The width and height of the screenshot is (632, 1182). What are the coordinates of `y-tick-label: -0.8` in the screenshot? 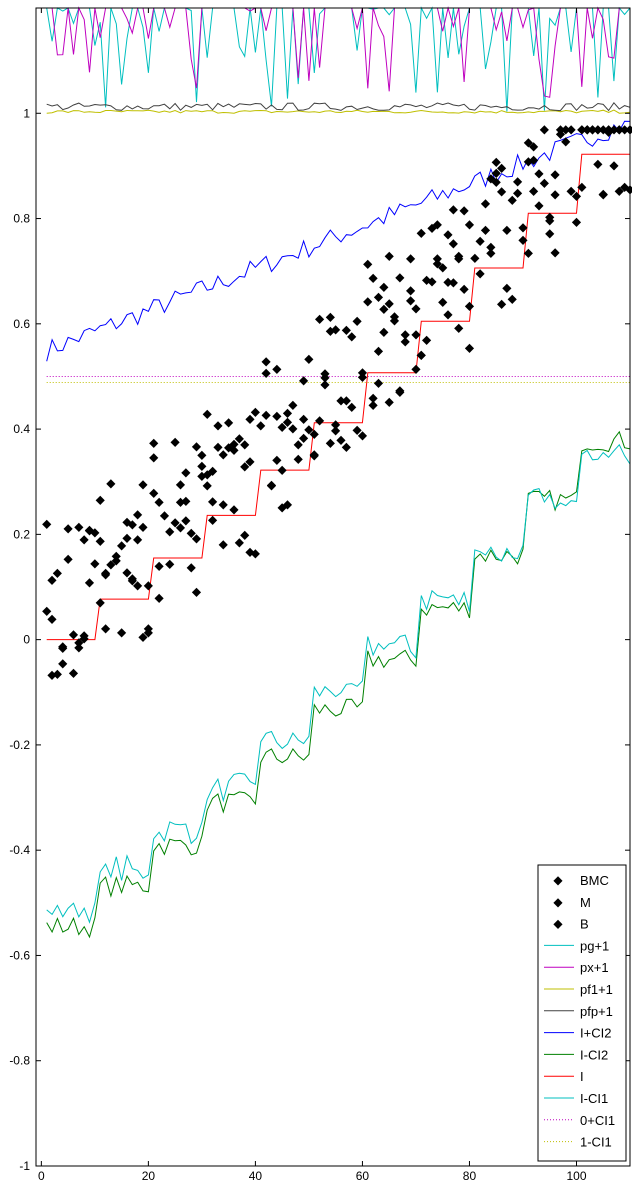 It's located at (19, 1061).